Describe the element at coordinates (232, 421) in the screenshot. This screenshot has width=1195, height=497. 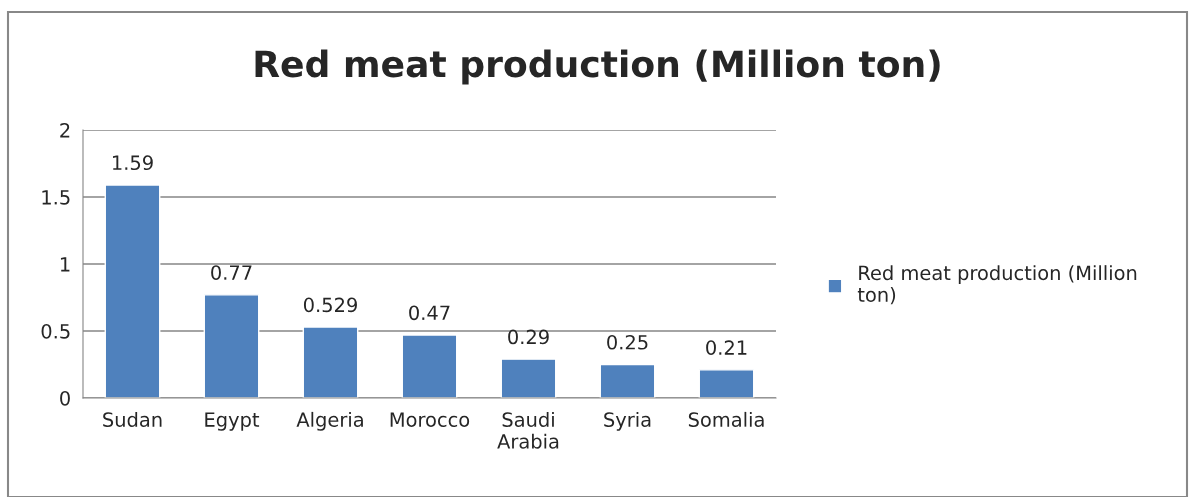
I see `x-tick-label: Egypt` at that location.